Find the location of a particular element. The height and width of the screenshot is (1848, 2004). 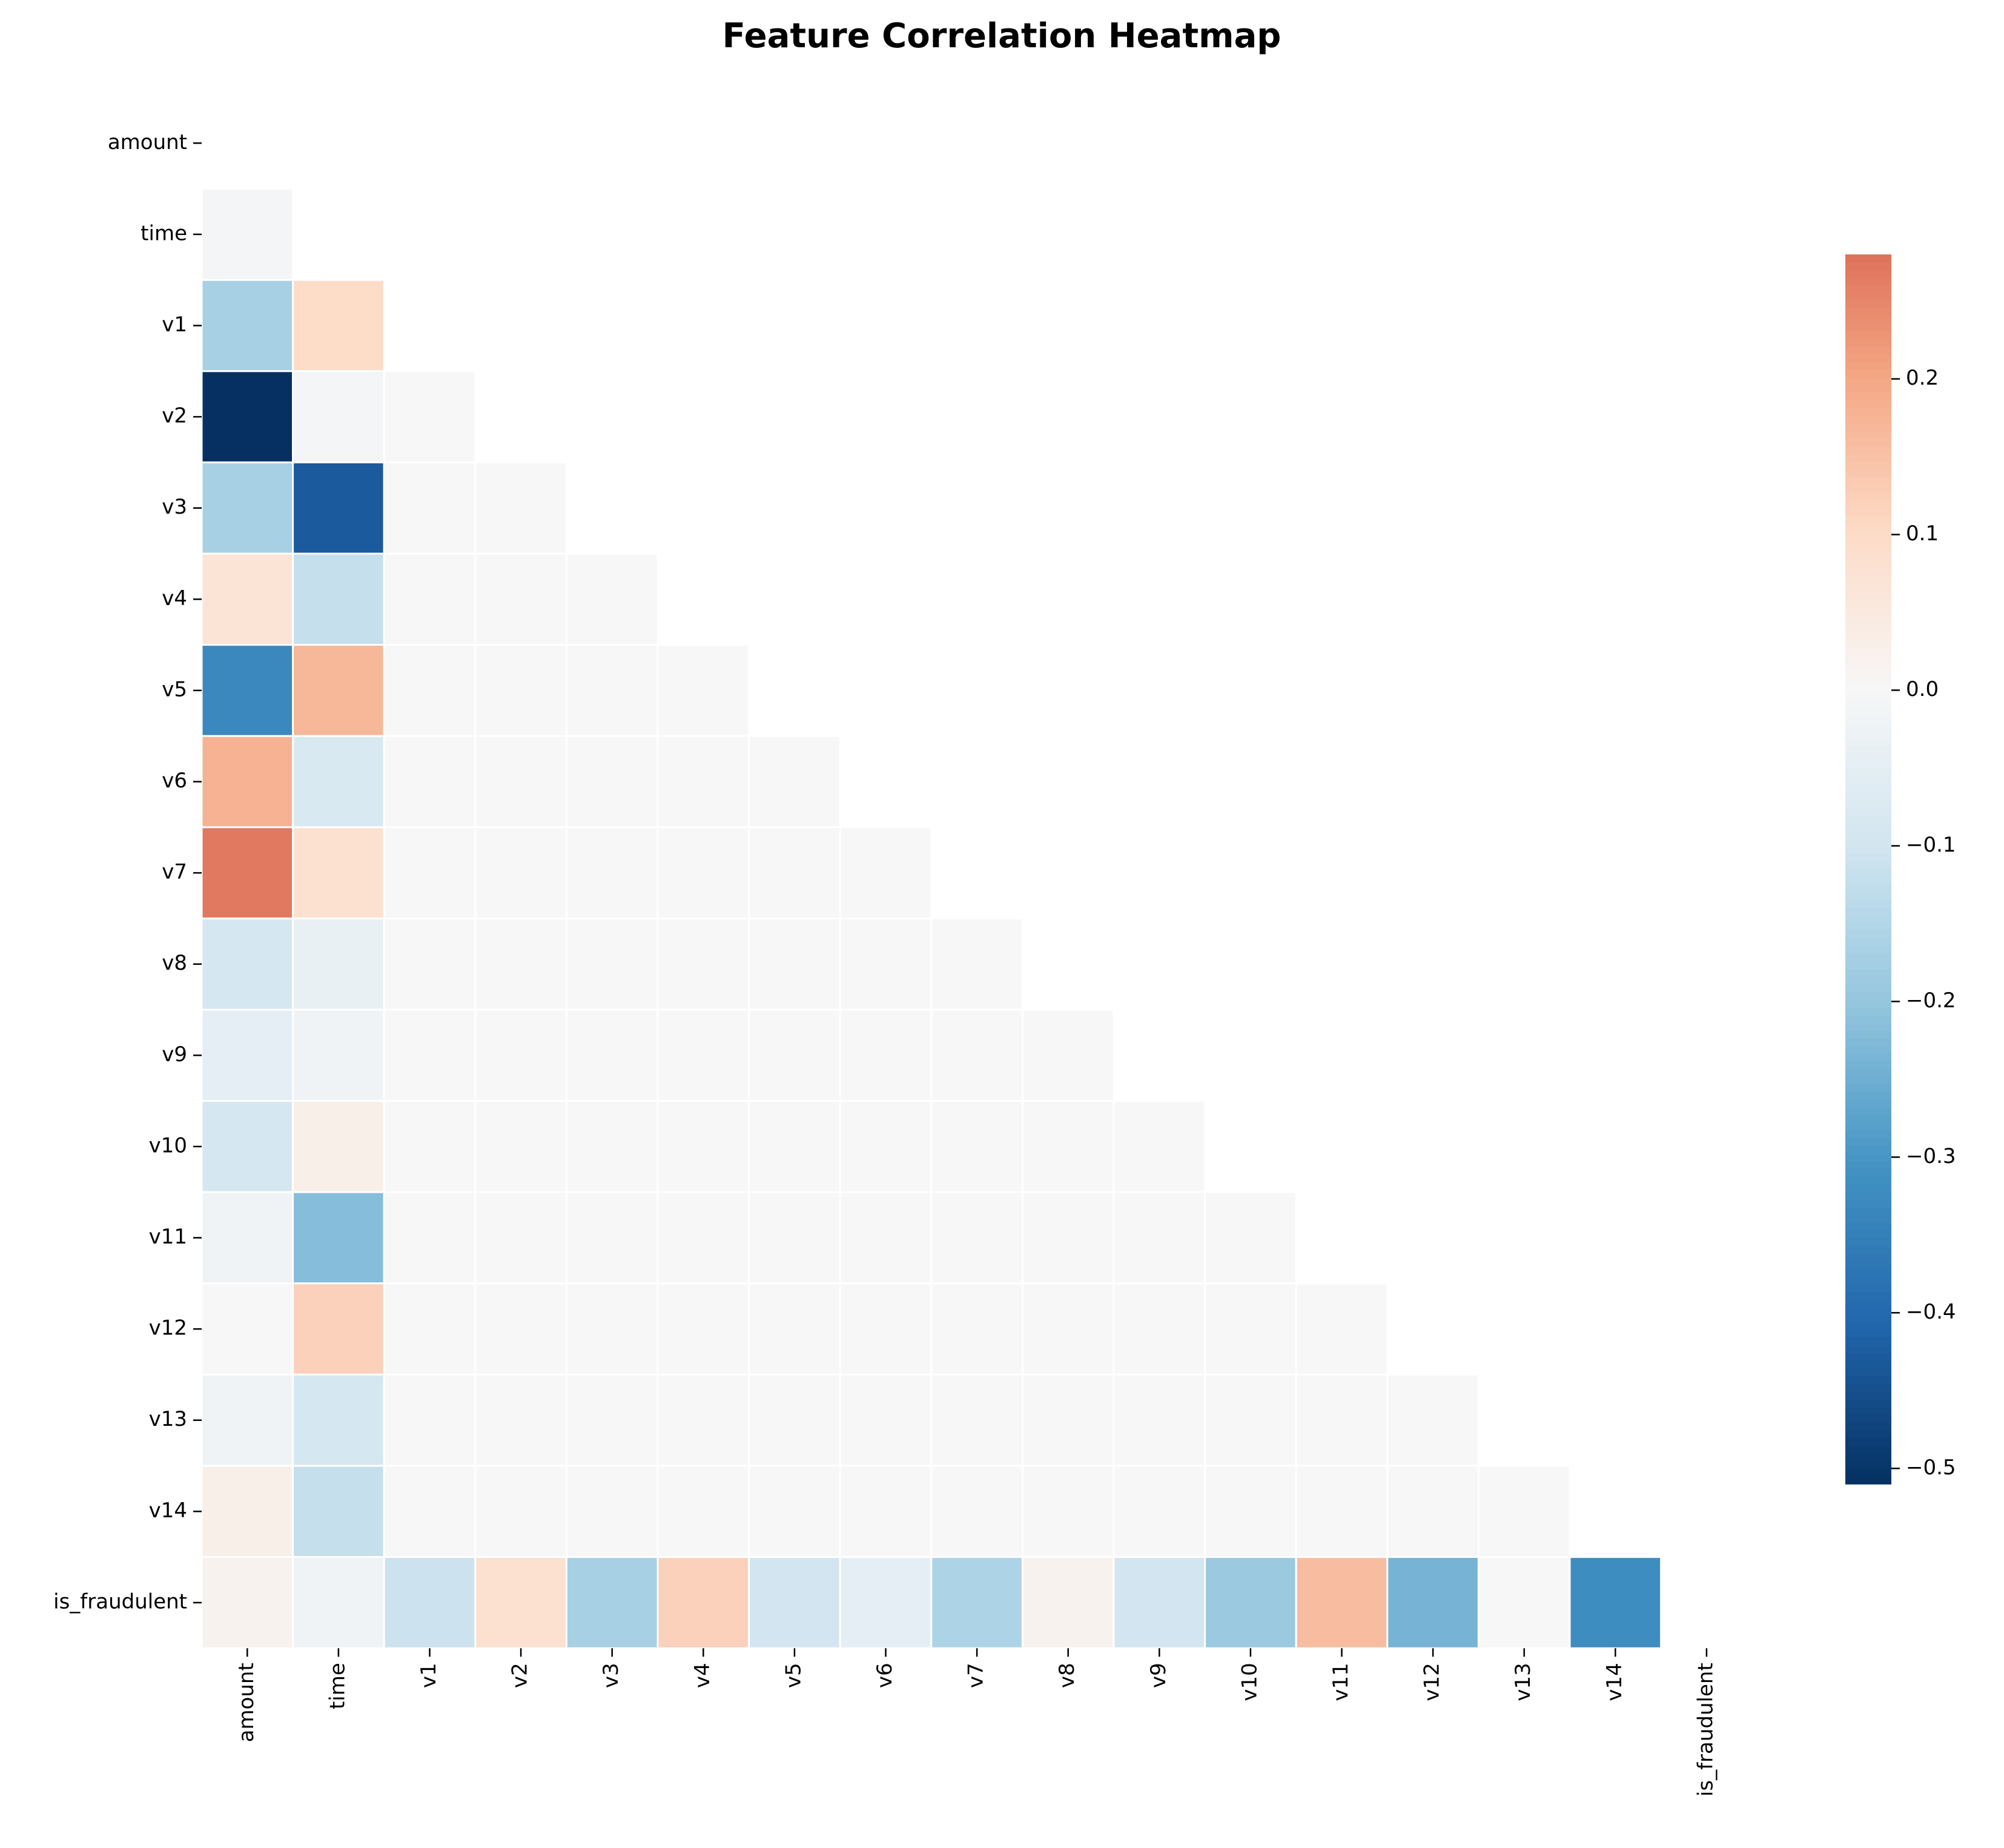

heatmap-cell-v3-v1 is located at coordinates (430, 508).